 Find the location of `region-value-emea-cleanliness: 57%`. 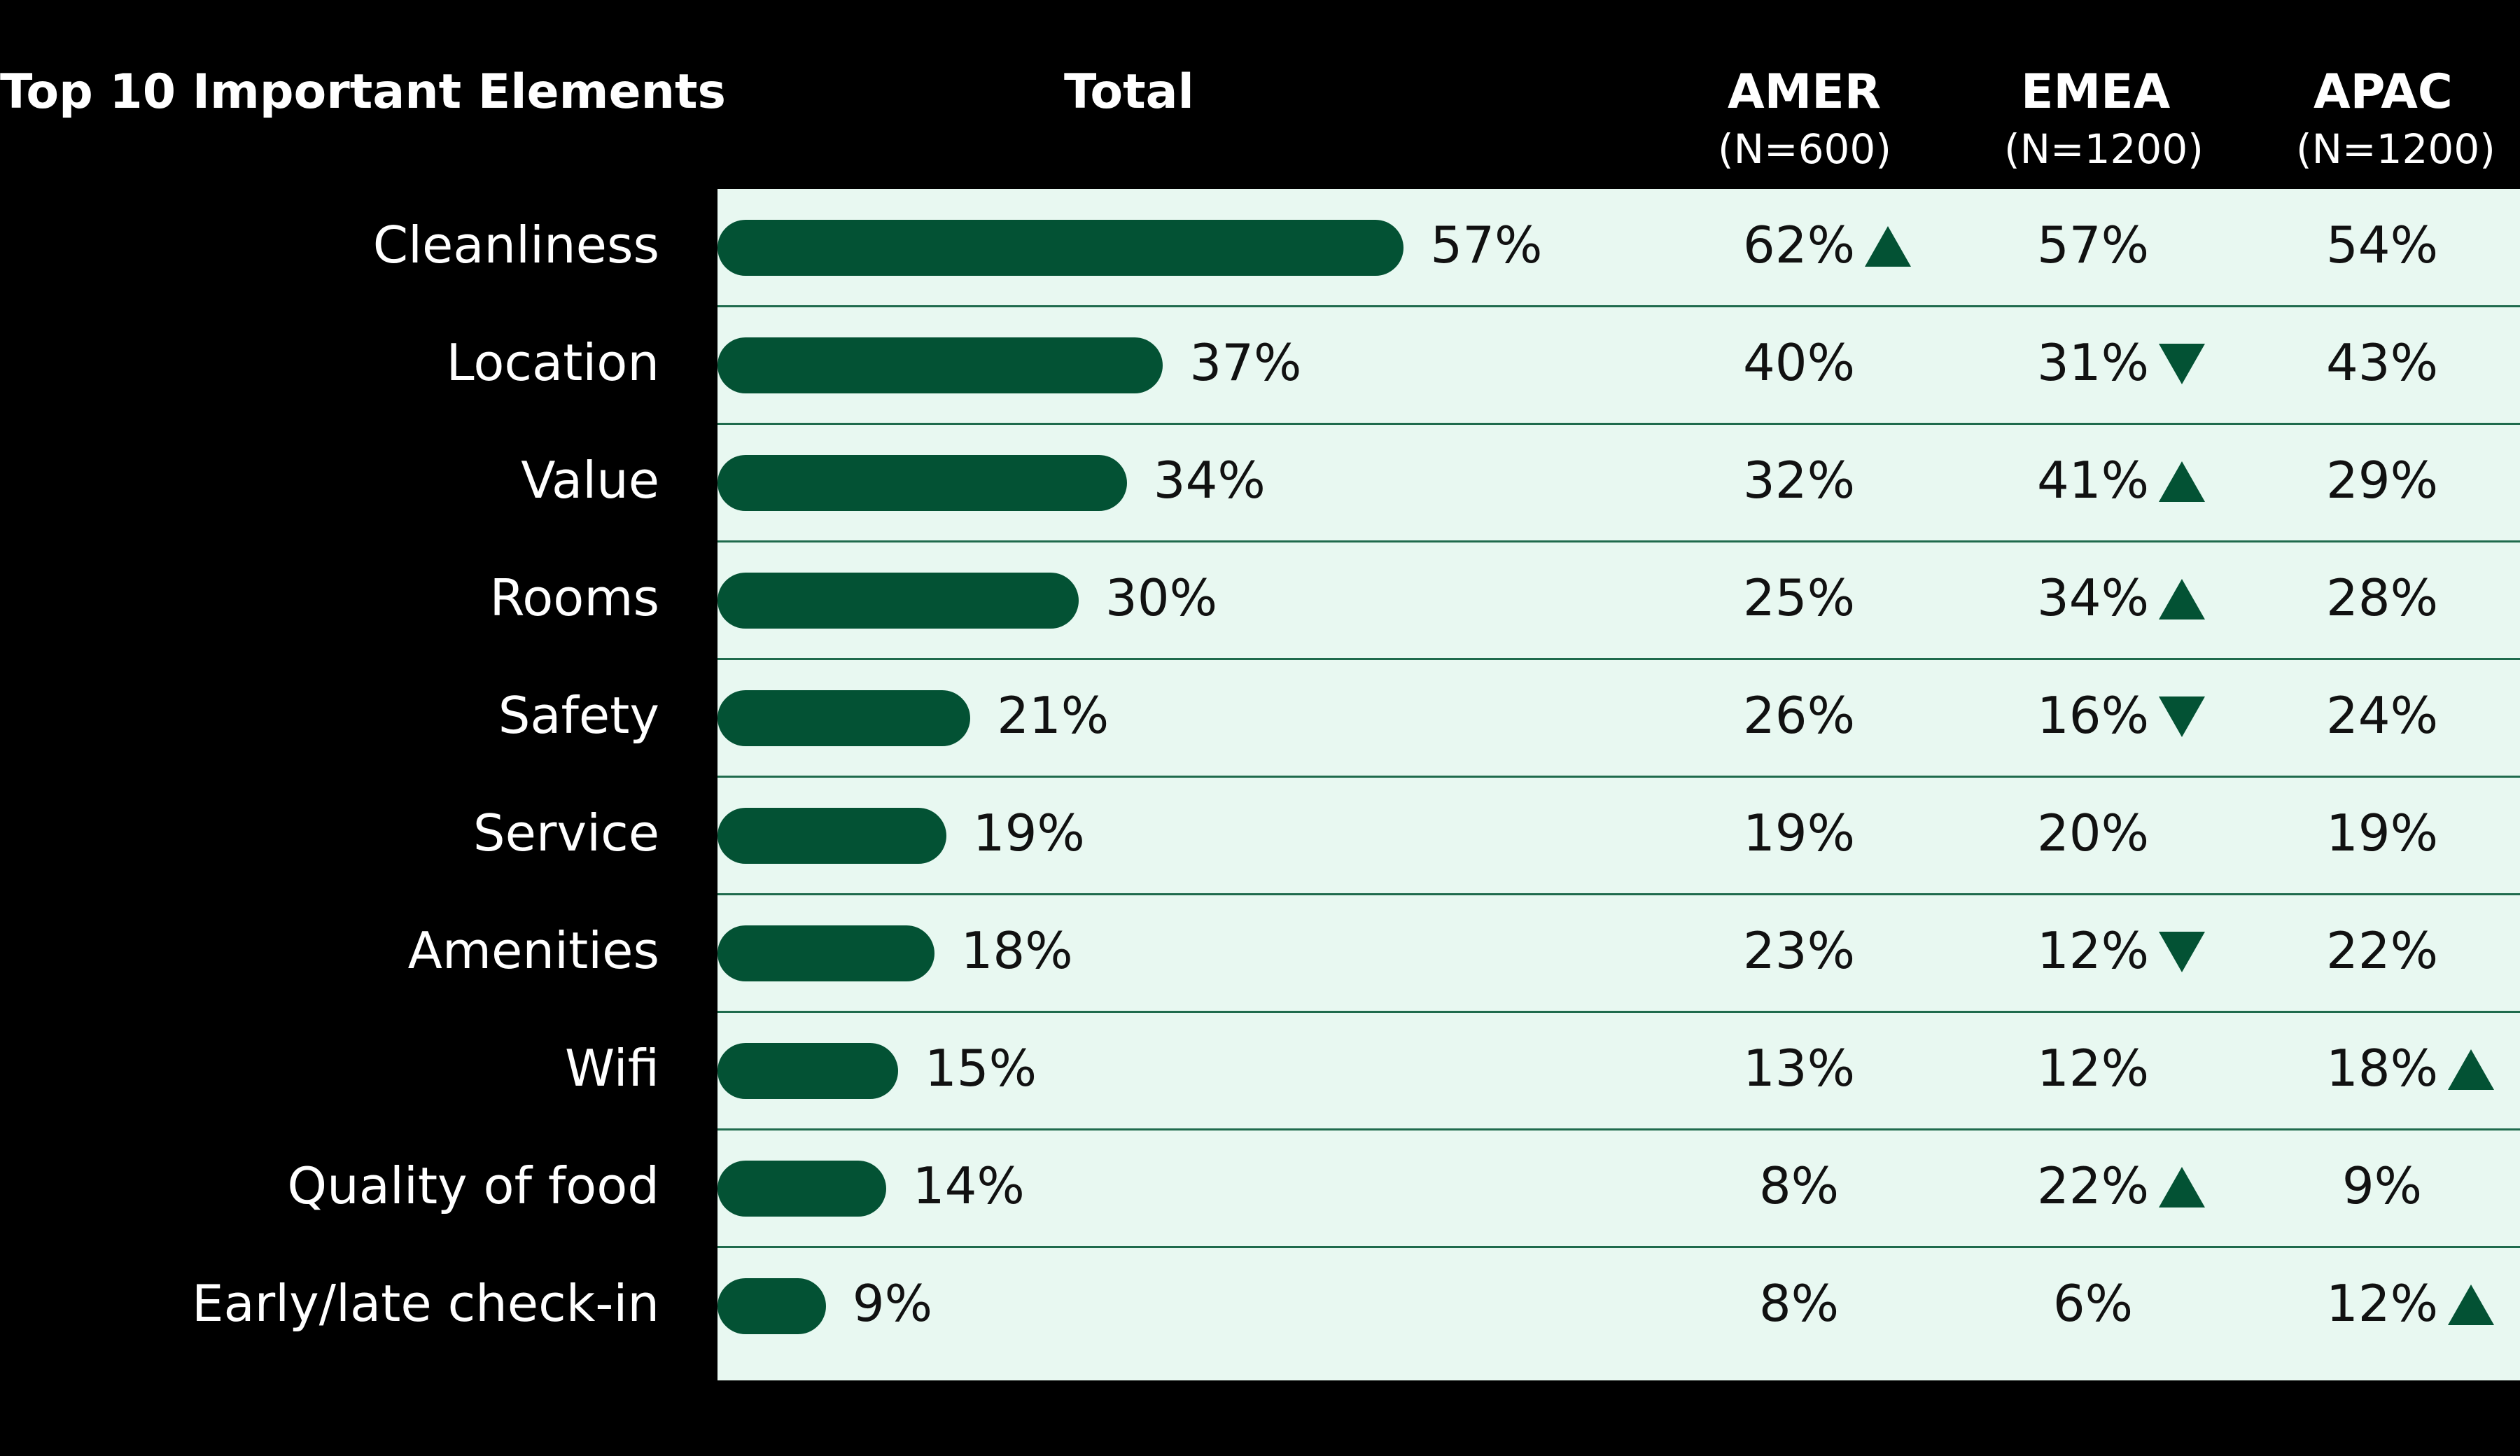

region-value-emea-cleanliness: 57% is located at coordinates (2093, 245).